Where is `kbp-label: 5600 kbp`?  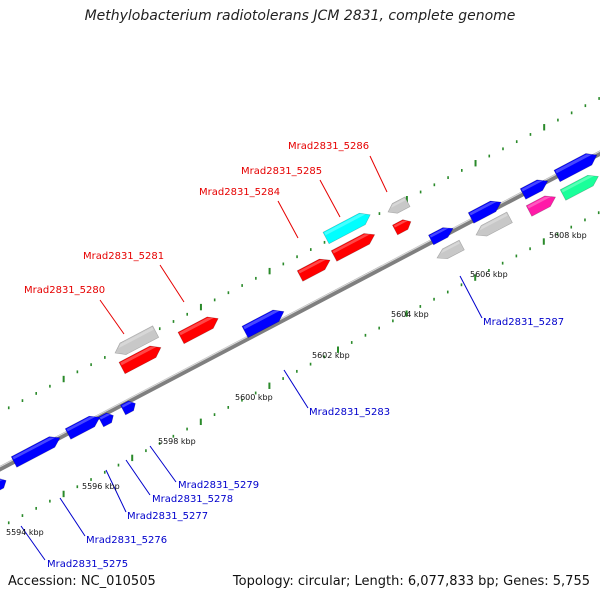
kbp-label: 5600 kbp is located at coordinates (254, 397).